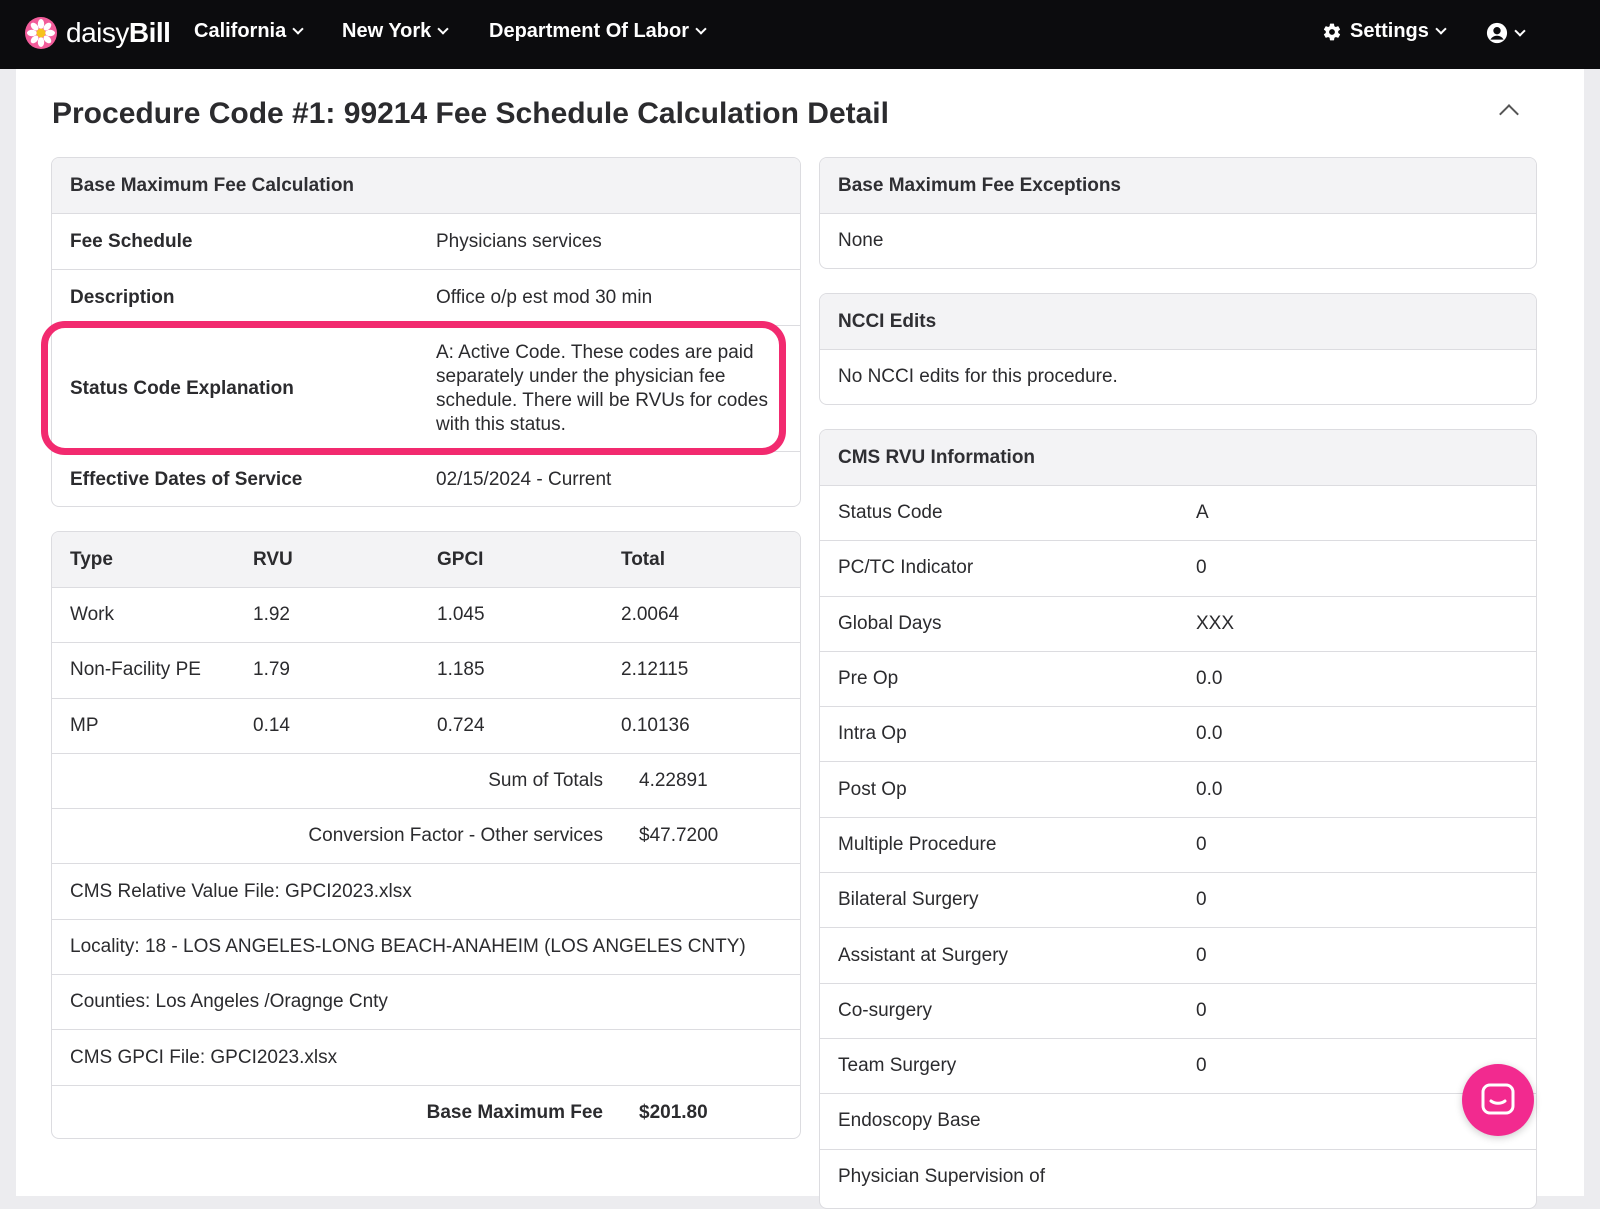 This screenshot has height=1209, width=1600. I want to click on nav-california-label: California, so click(240, 31).